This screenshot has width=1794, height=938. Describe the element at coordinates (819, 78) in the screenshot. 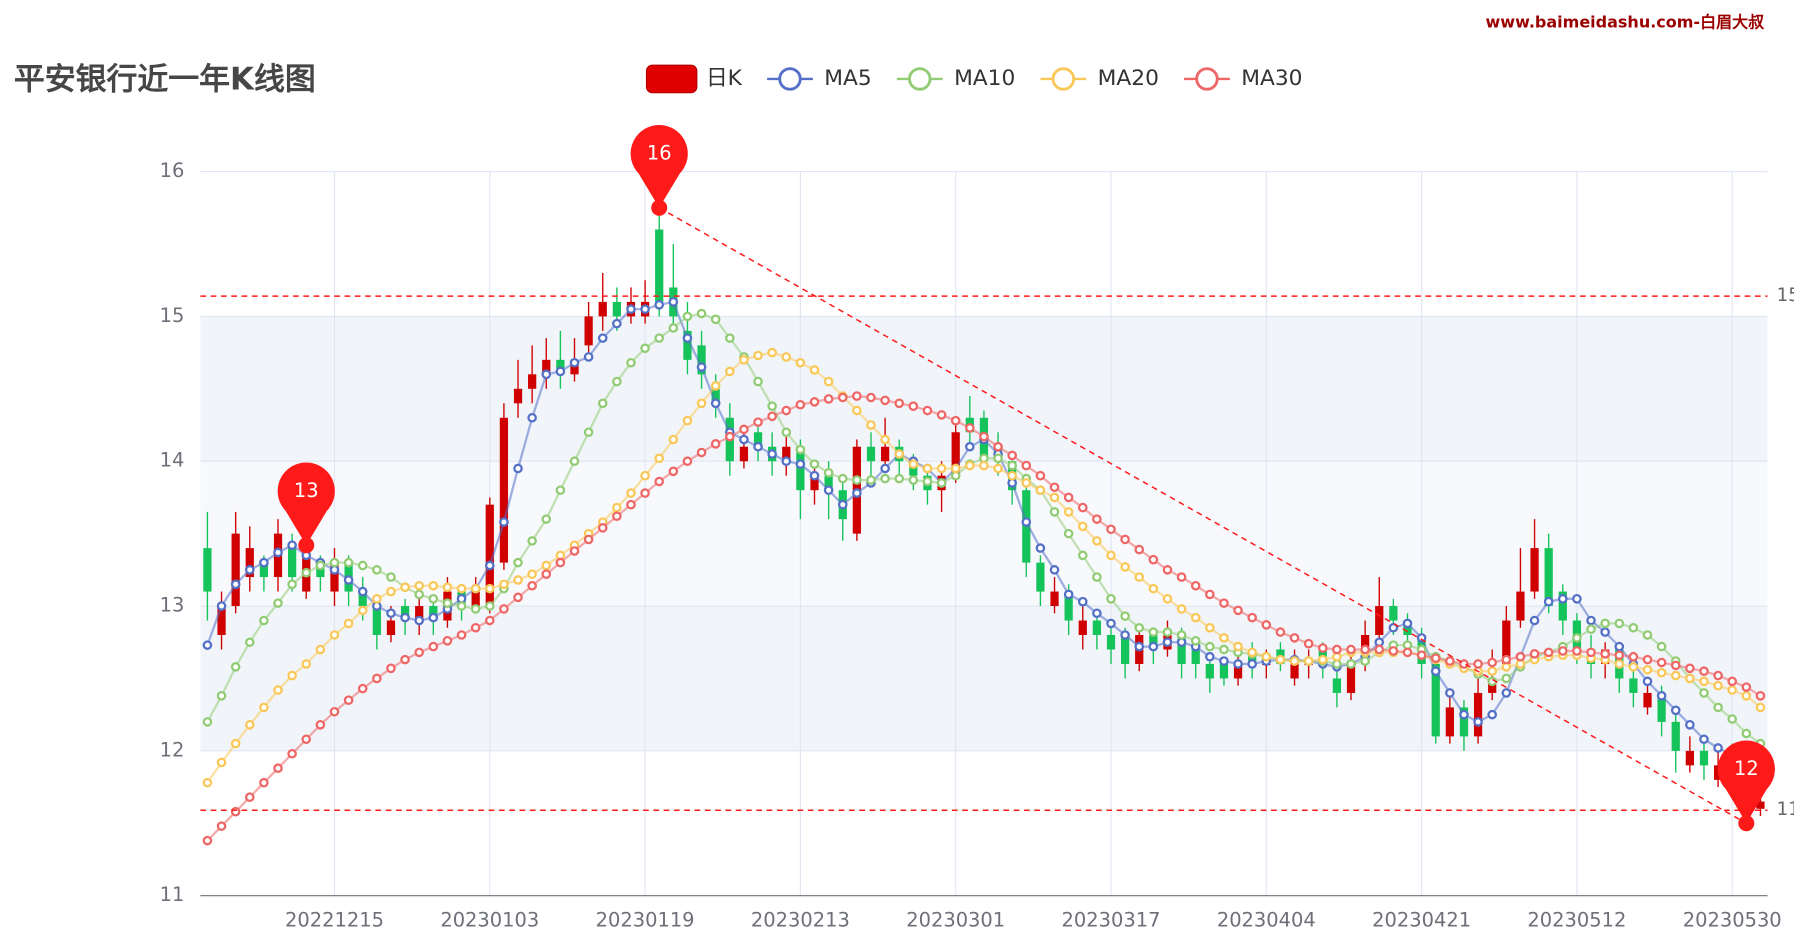

I see `legend-item: MA5` at that location.